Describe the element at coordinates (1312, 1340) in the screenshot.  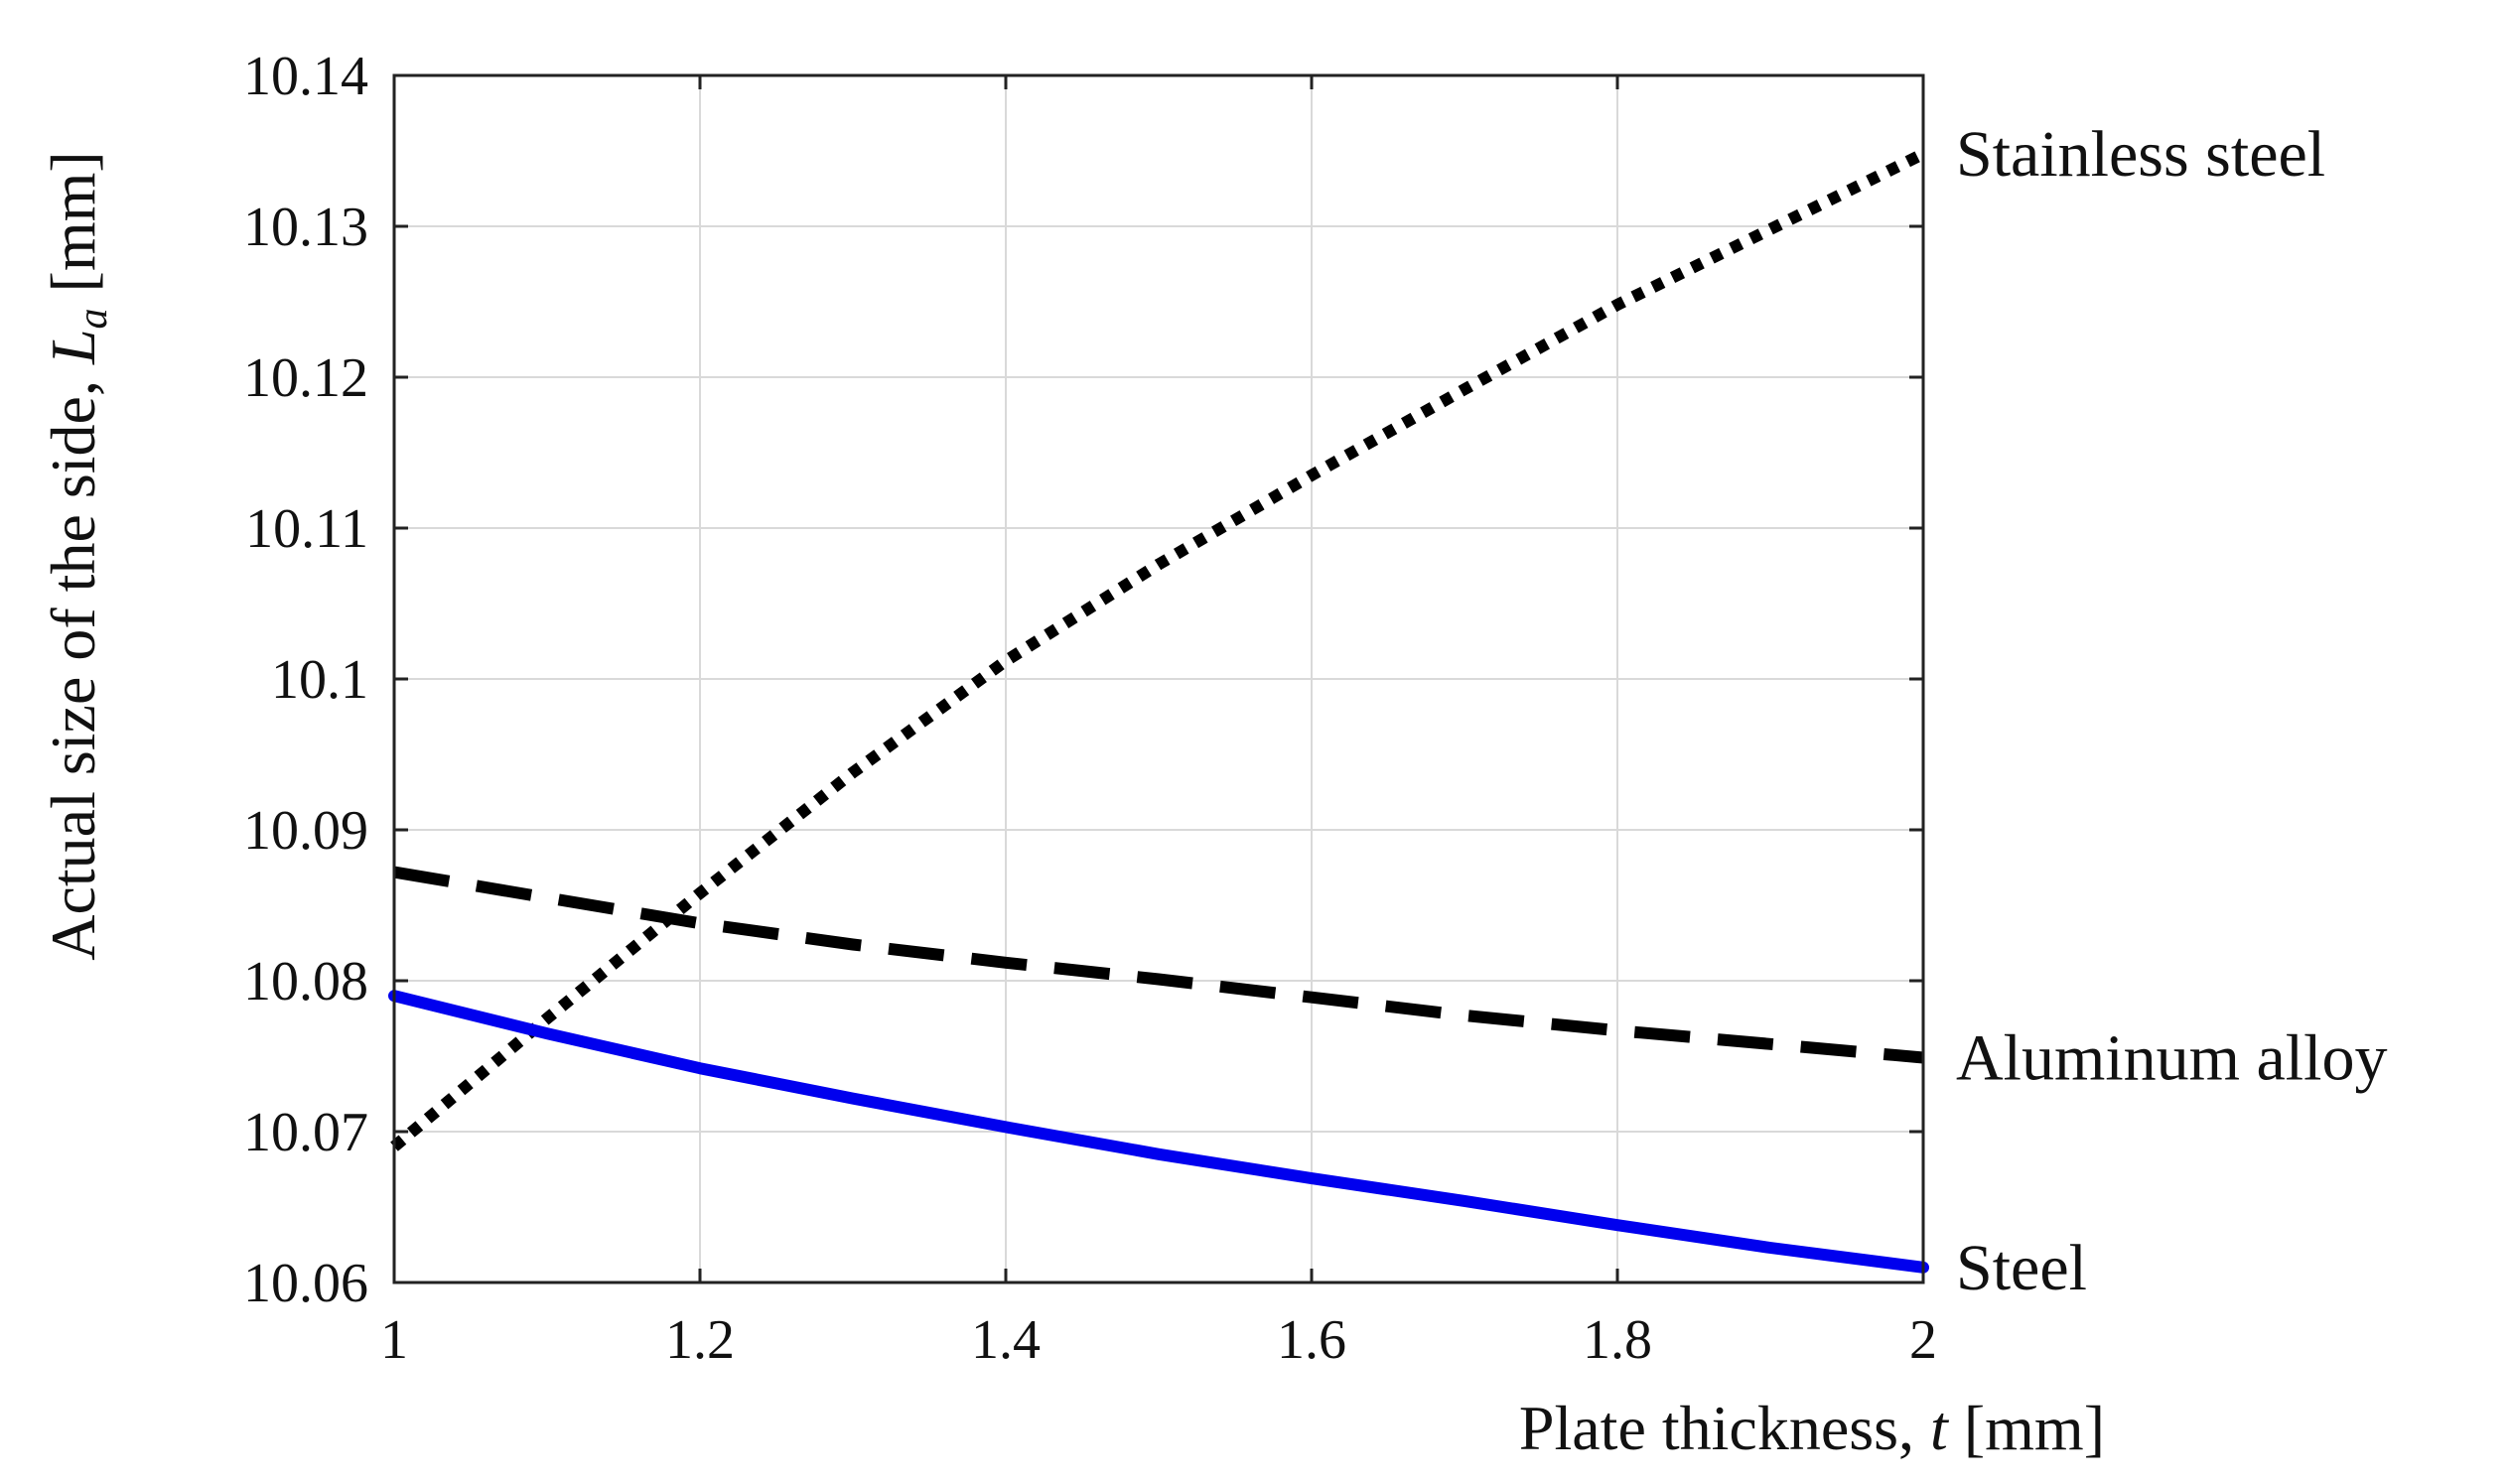
I see `x-tick-label: 1.6` at that location.